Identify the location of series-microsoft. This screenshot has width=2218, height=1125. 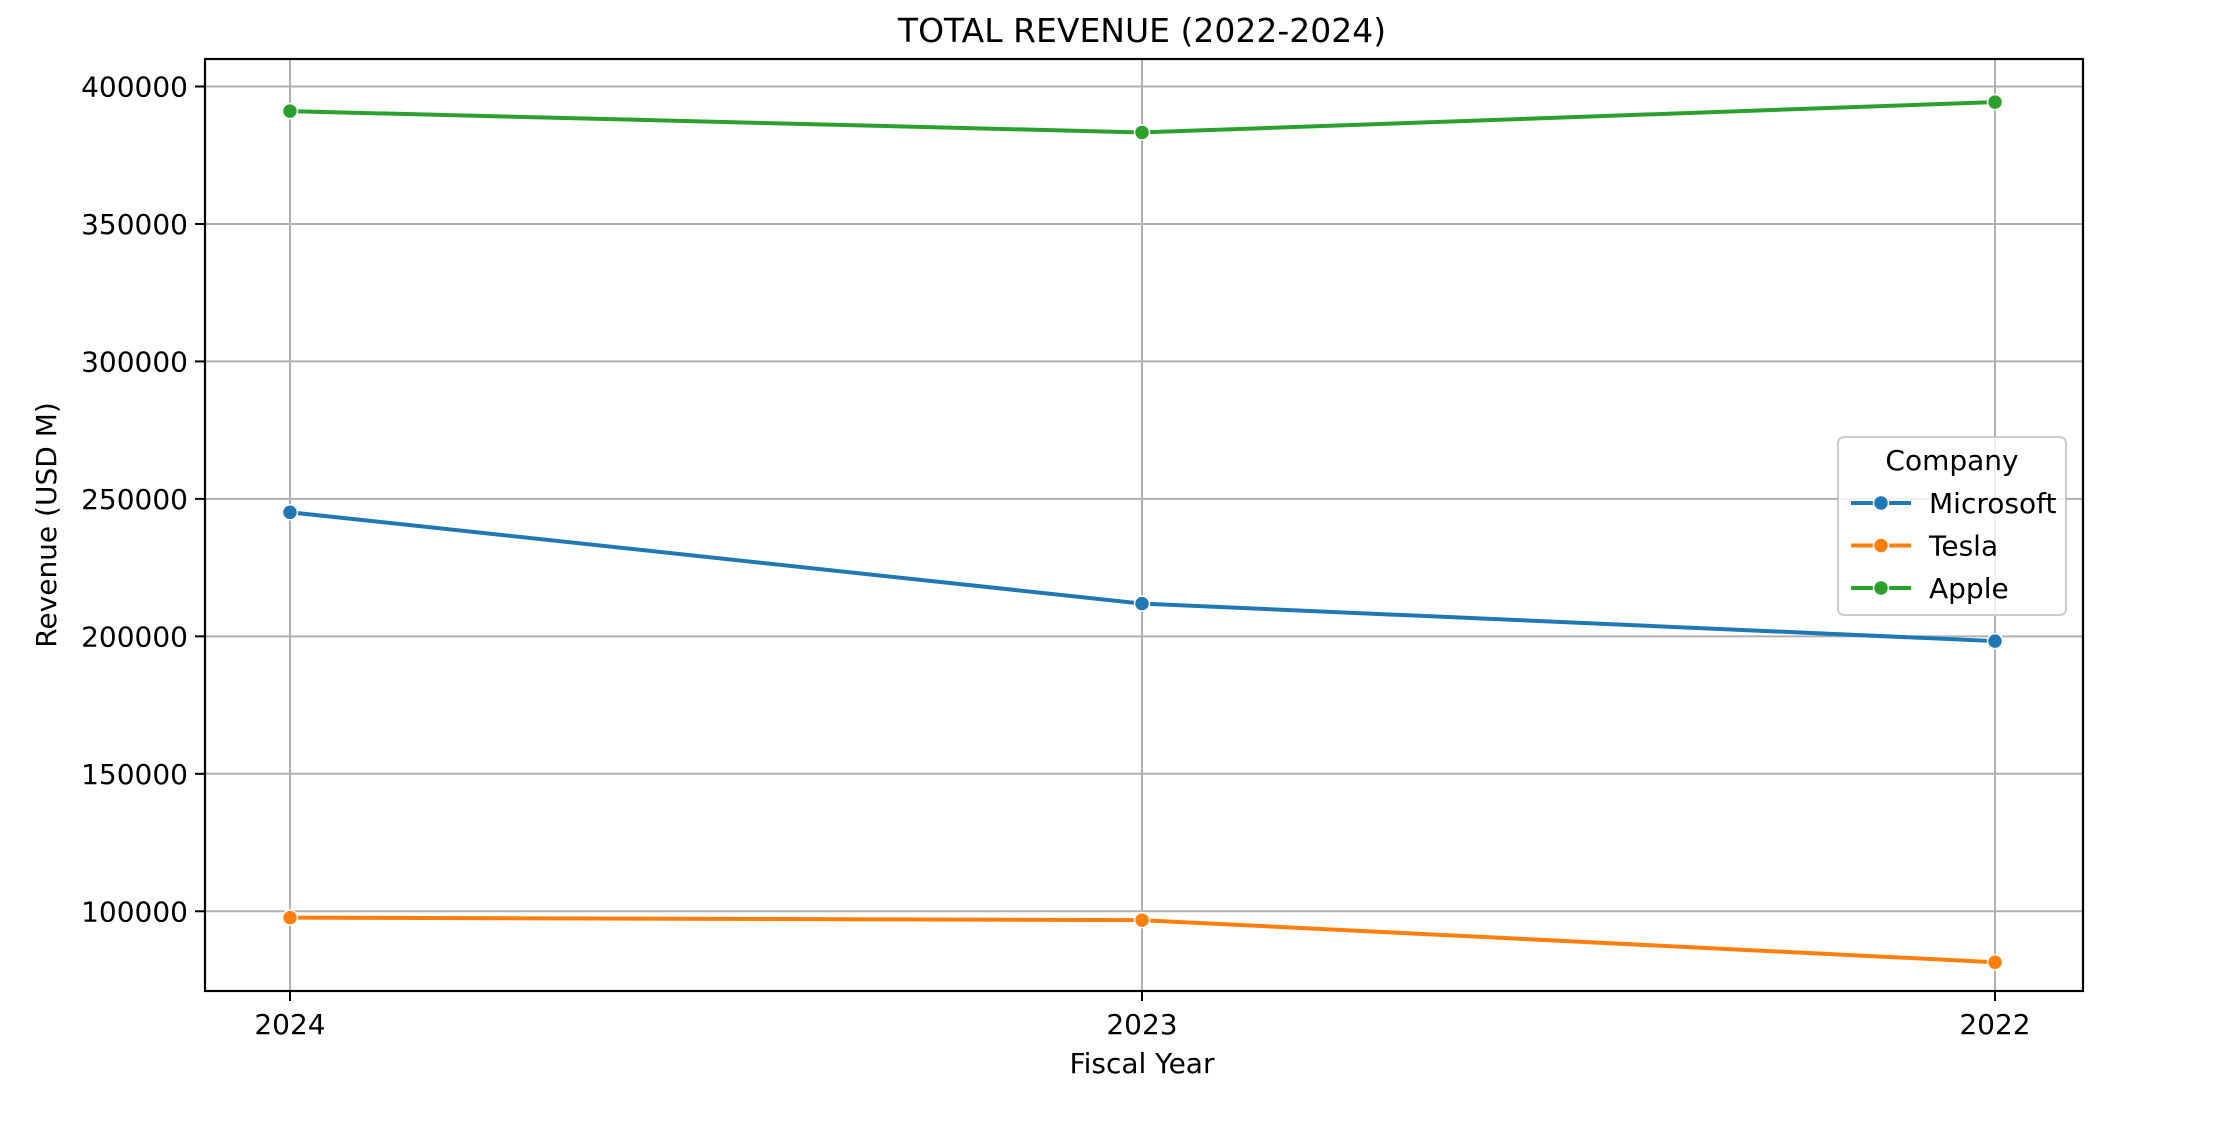
(1142, 577).